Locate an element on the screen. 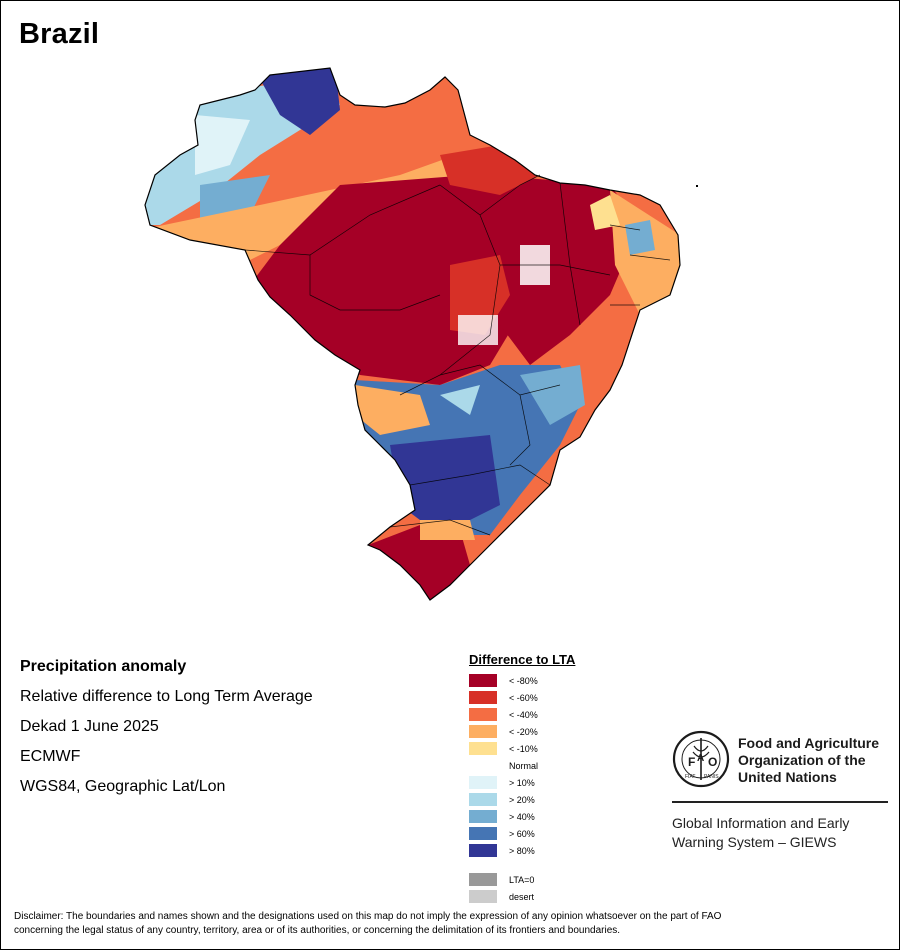 Image resolution: width=900 pixels, height=950 pixels. legend-item-row: Normal is located at coordinates (559, 765).